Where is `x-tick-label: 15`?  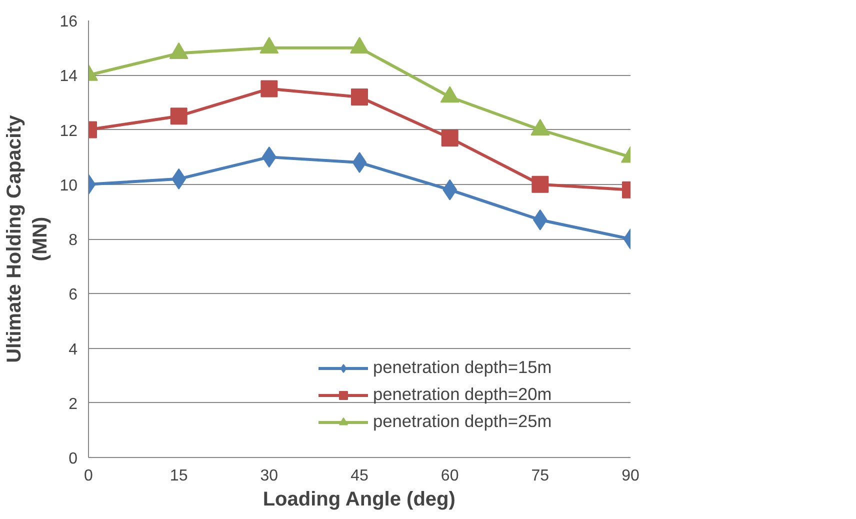
x-tick-label: 15 is located at coordinates (179, 476).